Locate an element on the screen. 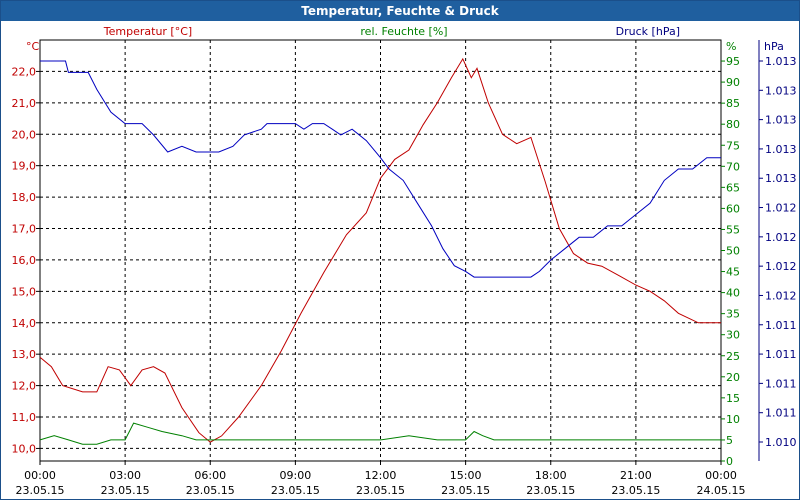  temp-tick-label: 12,0 is located at coordinates (24, 386).